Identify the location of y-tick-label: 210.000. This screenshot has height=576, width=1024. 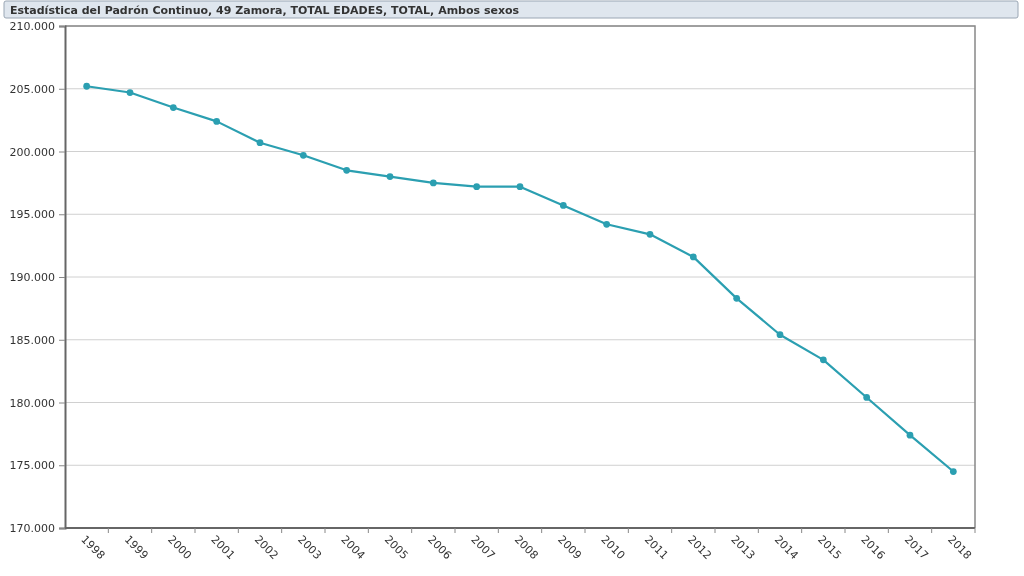
(32, 27).